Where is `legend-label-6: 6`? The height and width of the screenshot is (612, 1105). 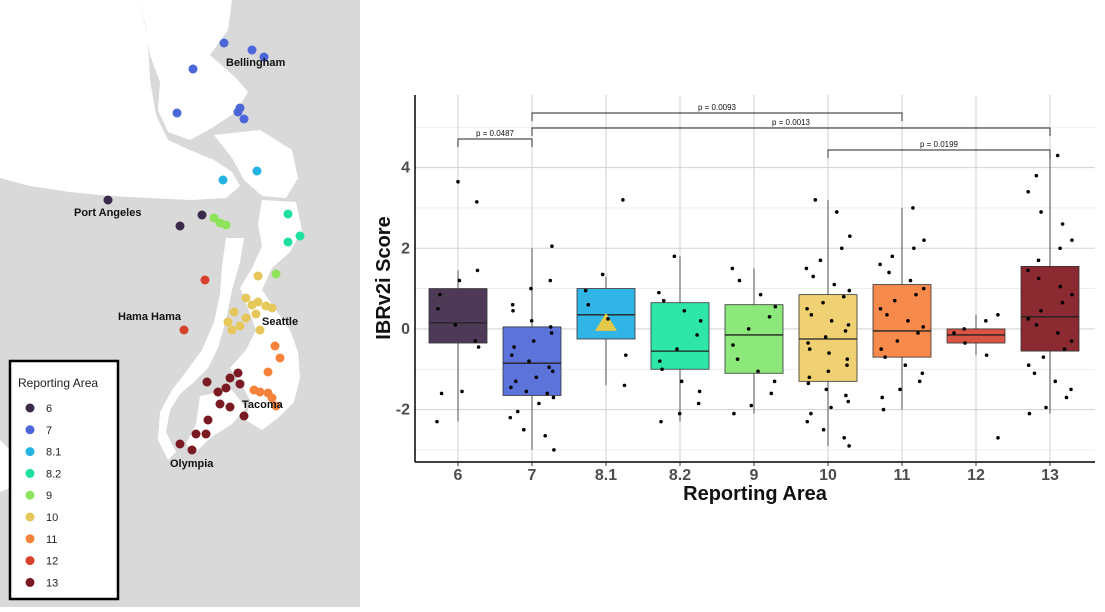 legend-label-6: 6 is located at coordinates (49, 409).